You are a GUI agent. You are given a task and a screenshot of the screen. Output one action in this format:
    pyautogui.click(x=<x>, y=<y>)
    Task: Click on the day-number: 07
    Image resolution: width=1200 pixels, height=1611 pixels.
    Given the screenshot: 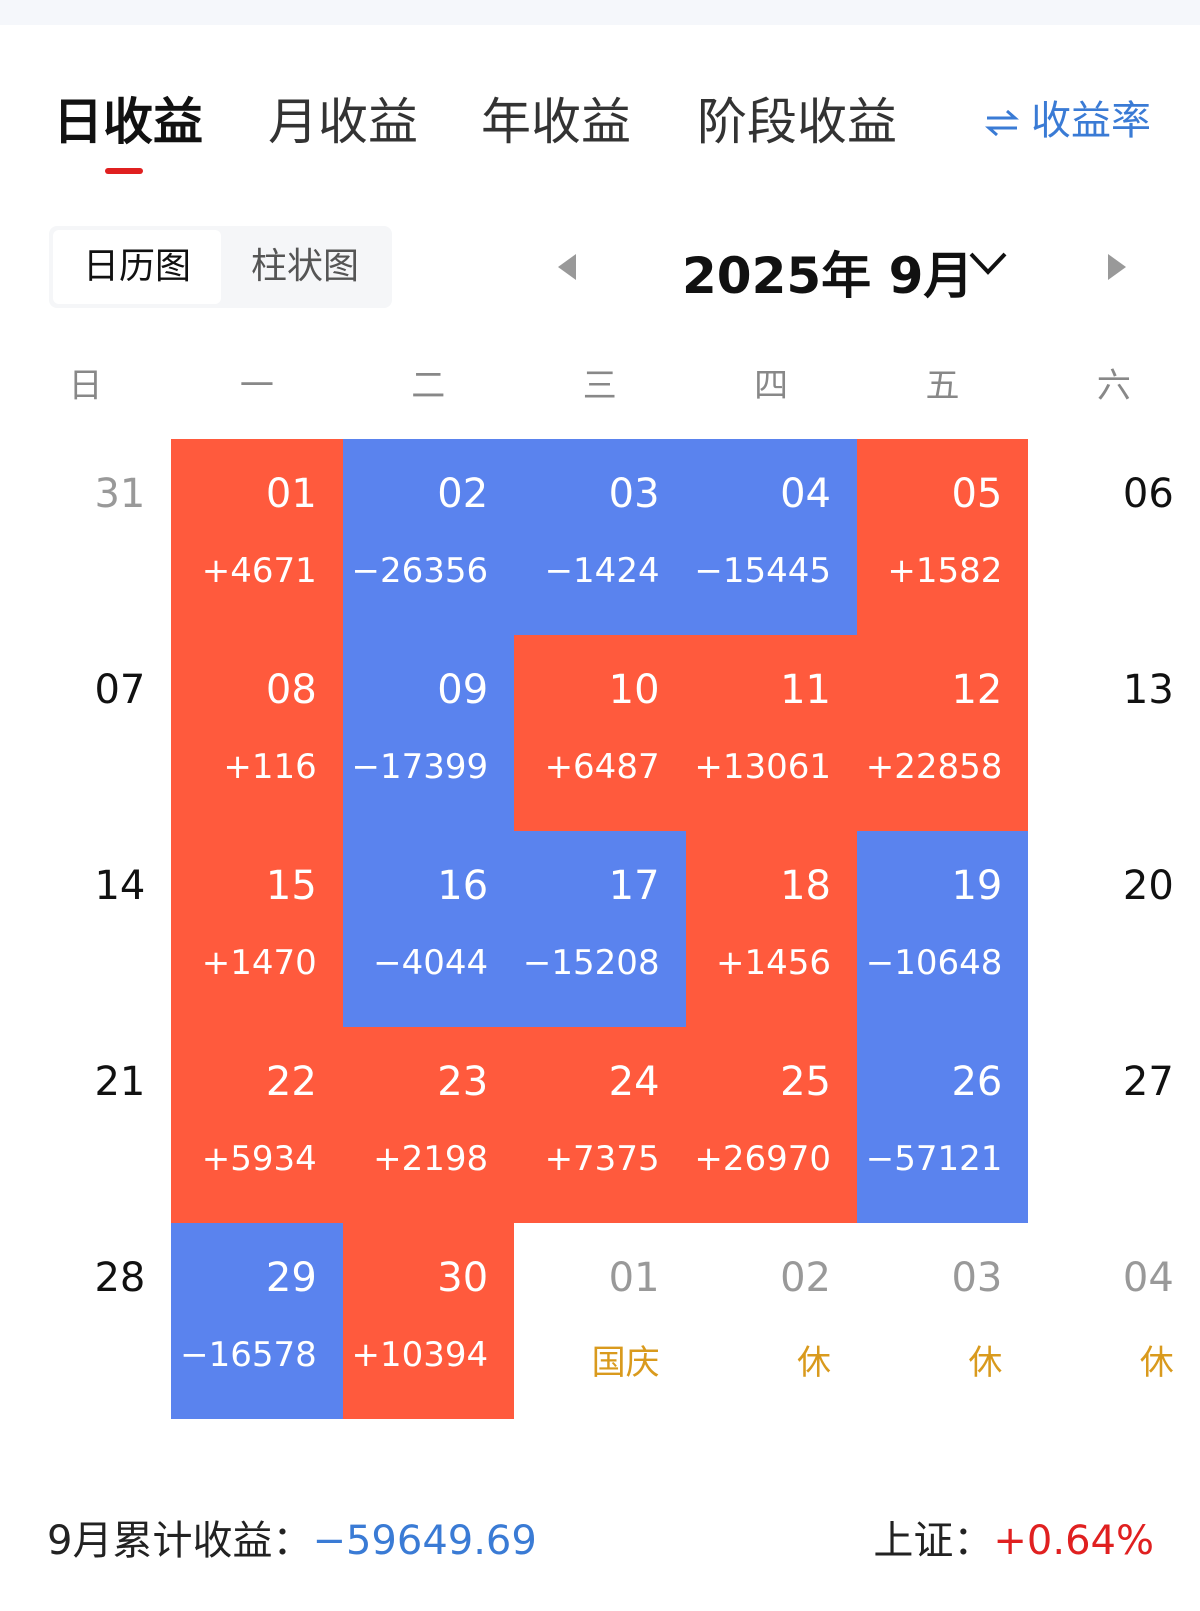 What is the action you would take?
    pyautogui.click(x=120, y=690)
    